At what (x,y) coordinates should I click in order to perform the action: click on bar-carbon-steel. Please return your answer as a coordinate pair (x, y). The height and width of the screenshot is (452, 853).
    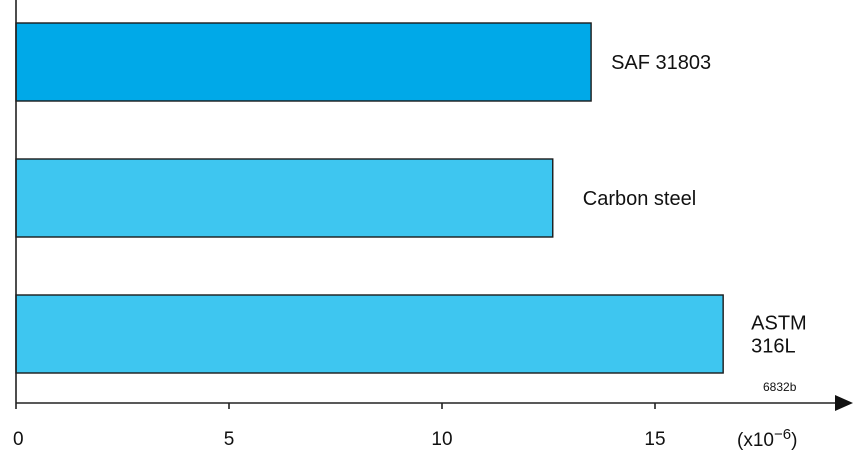
    Looking at the image, I should click on (284, 198).